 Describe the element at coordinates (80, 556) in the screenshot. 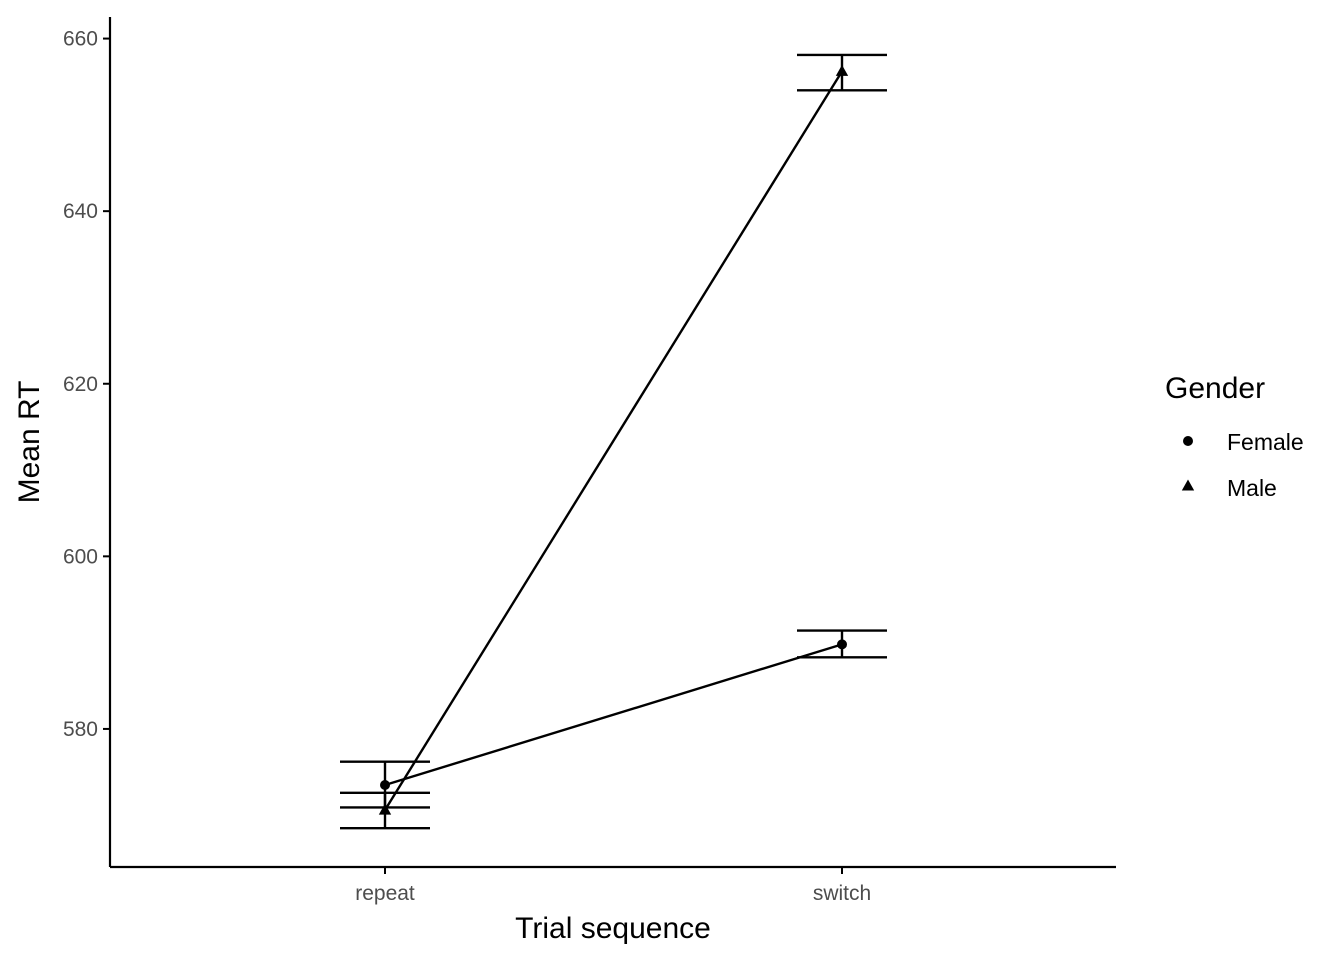

I see `y-tick-label: 600` at that location.